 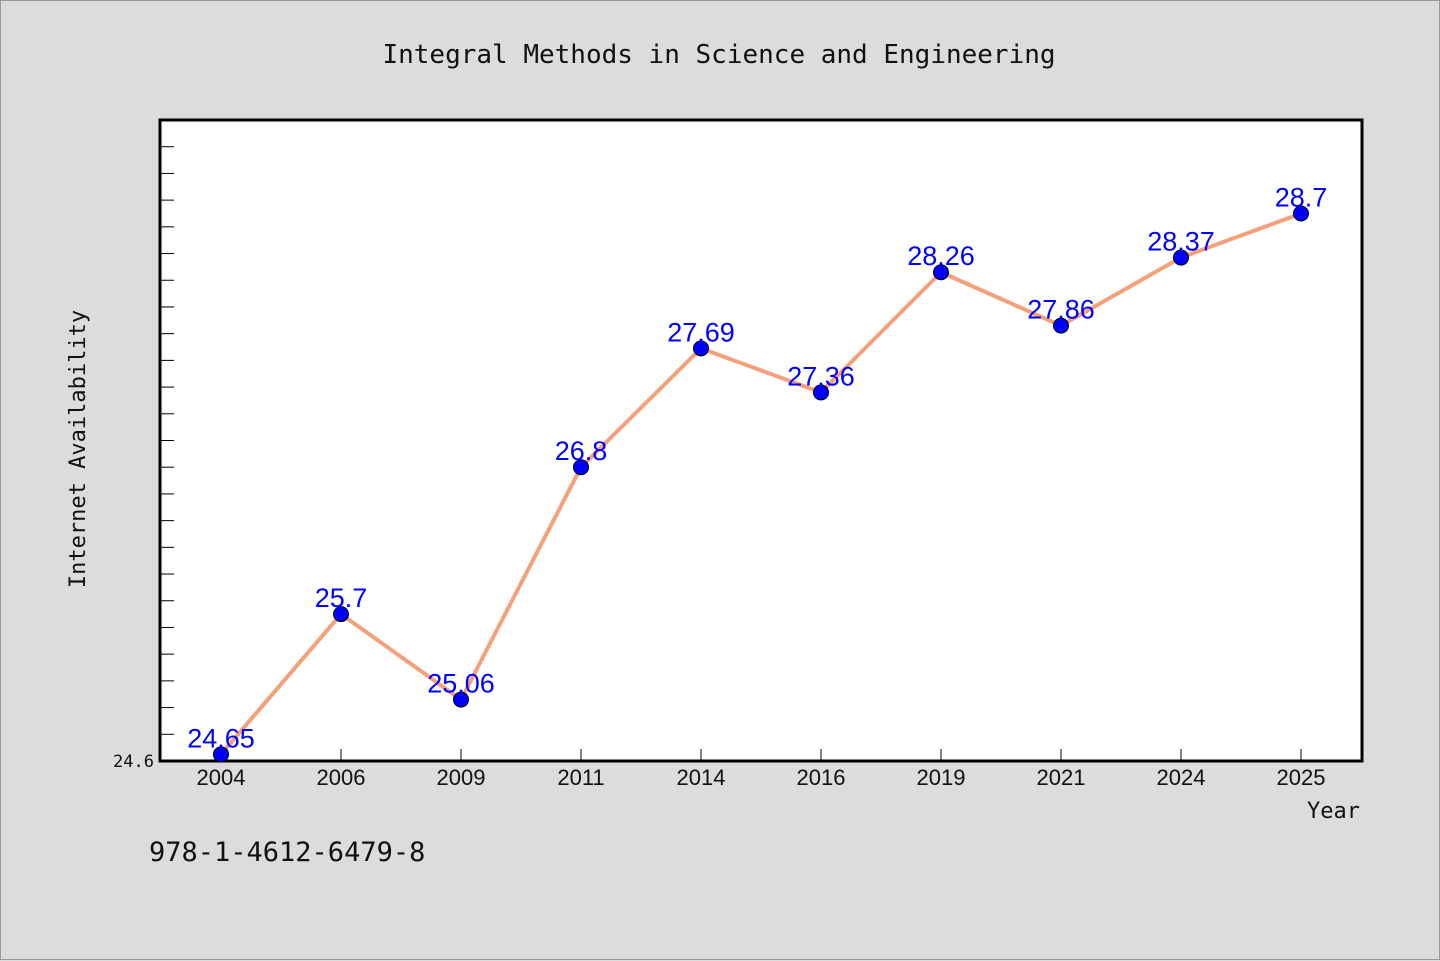 What do you see at coordinates (1301, 197) in the screenshot?
I see `data-label: 28.7` at bounding box center [1301, 197].